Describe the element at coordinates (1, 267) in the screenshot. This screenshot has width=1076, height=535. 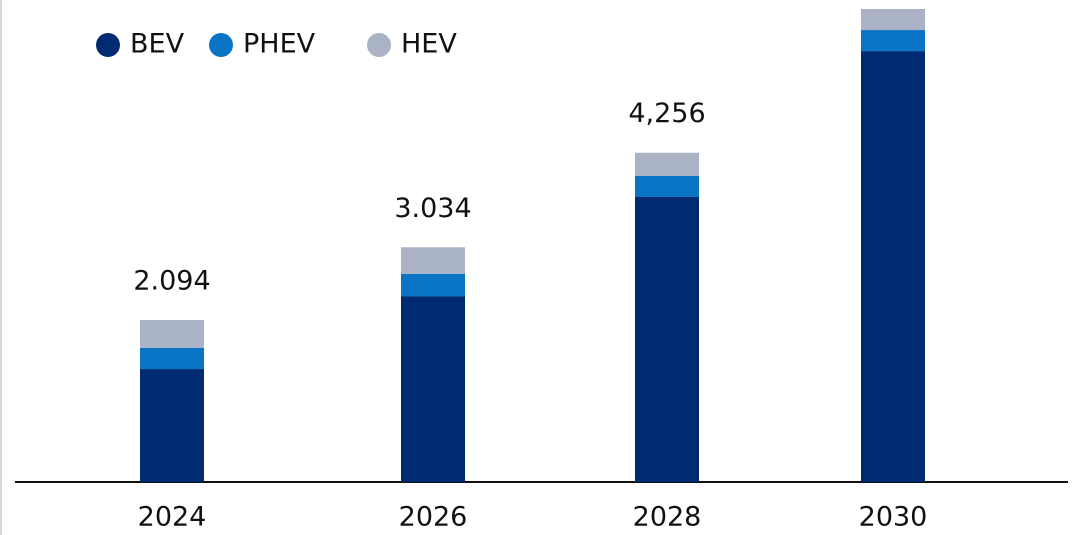
I see `left-border` at that location.